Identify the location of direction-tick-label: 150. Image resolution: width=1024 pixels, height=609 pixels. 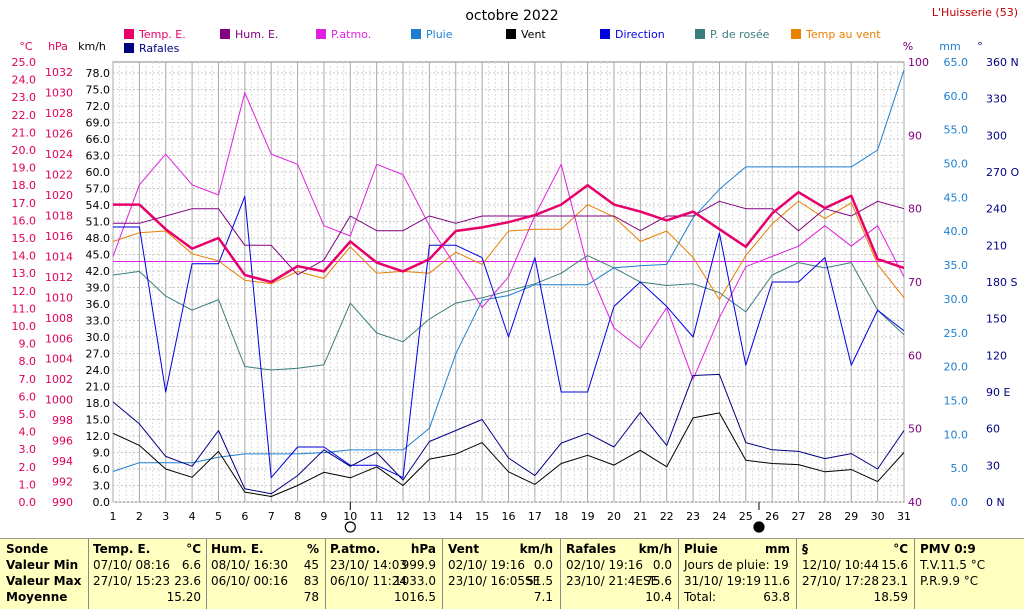
(996, 319).